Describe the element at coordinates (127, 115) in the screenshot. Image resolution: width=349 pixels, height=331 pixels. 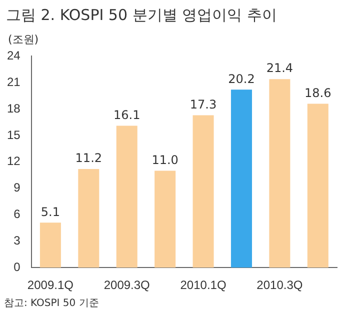
I see `data-label: 16.1` at that location.